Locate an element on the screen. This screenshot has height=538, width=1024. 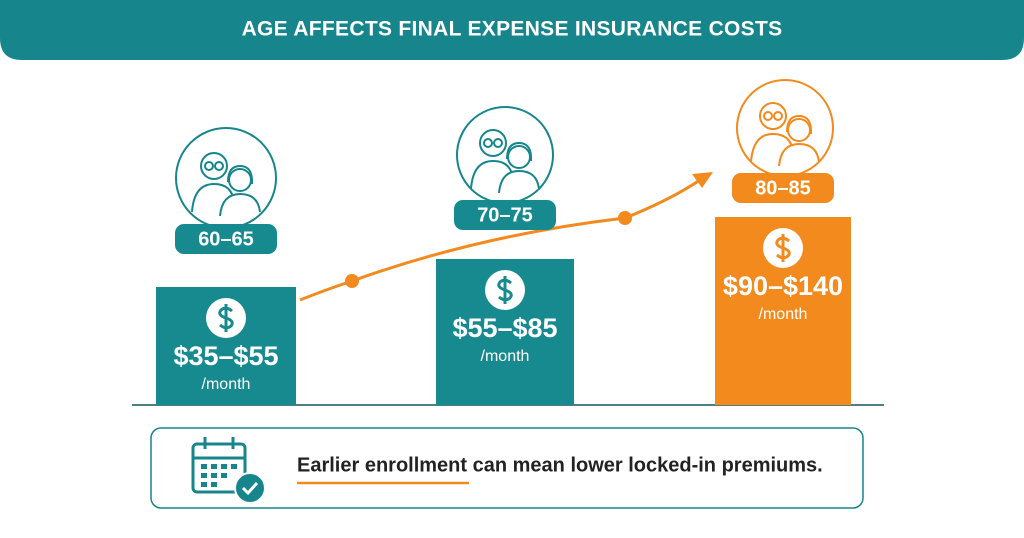
arrow-head is located at coordinates (702, 180).